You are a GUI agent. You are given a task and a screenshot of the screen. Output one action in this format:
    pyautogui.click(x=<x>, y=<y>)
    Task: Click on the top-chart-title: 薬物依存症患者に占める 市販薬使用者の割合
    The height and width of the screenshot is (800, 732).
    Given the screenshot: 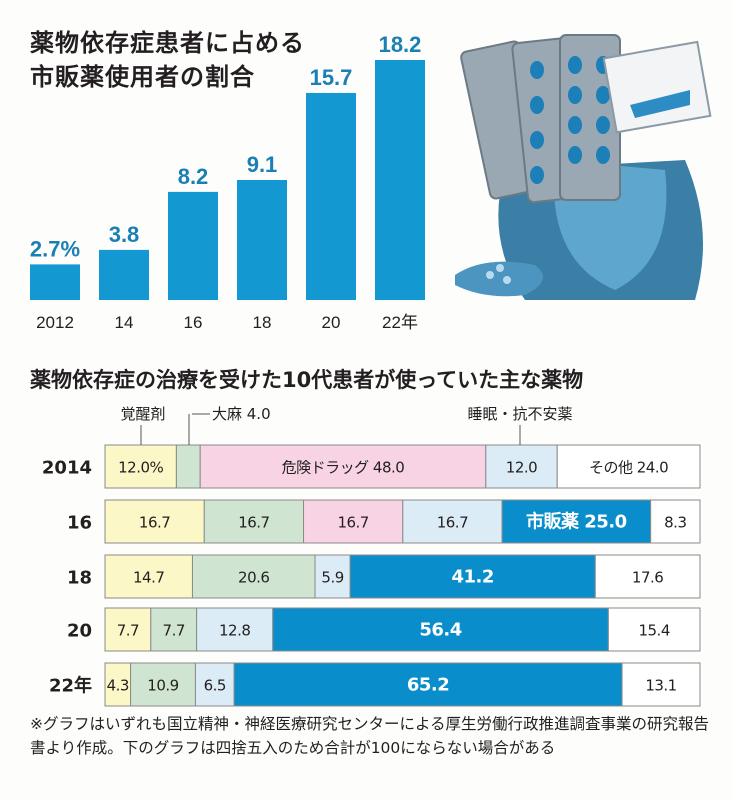 What is the action you would take?
    pyautogui.click(x=167, y=60)
    